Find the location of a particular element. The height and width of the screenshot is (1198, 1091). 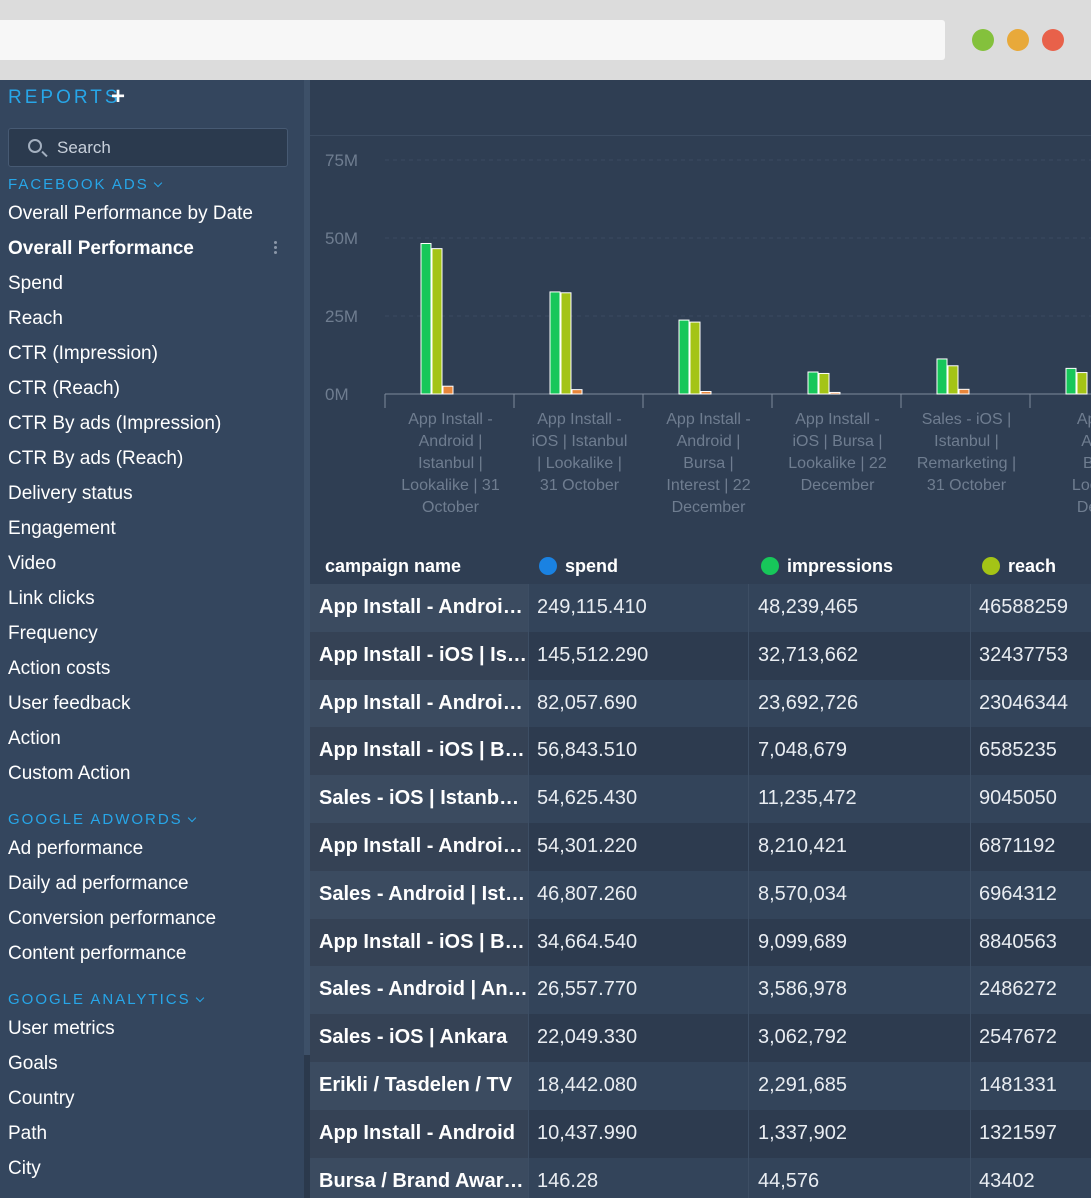

more-options-icon is located at coordinates (276, 249).